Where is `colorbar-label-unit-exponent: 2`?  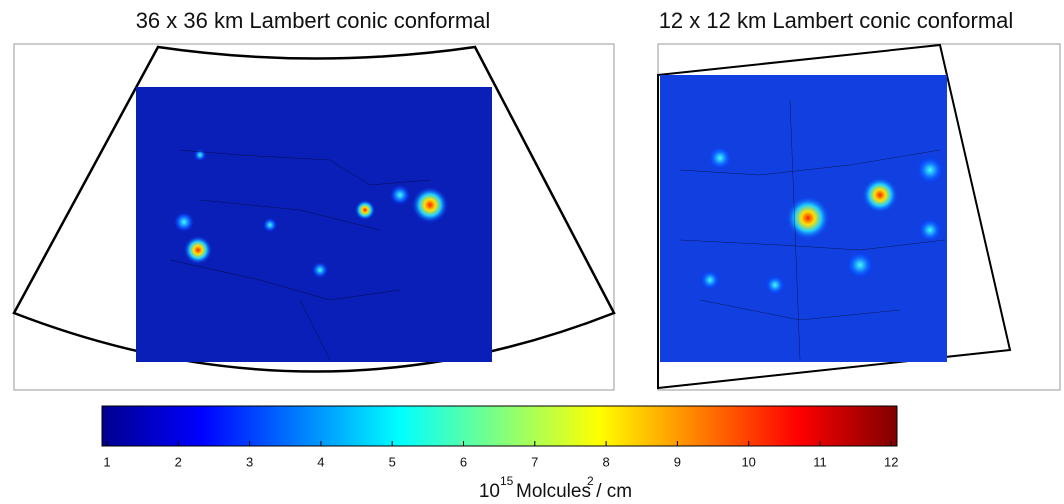
colorbar-label-unit-exponent: 2 is located at coordinates (590, 481).